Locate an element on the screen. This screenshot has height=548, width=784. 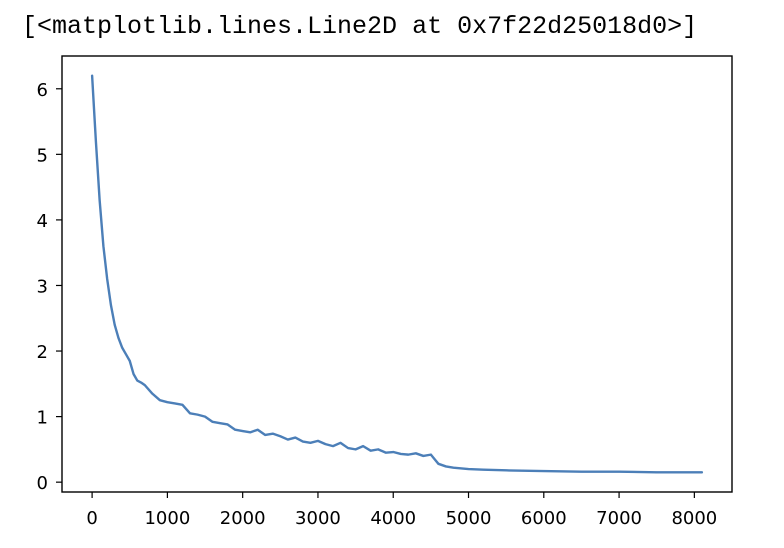
y-tick-label: 1 is located at coordinates (42, 418).